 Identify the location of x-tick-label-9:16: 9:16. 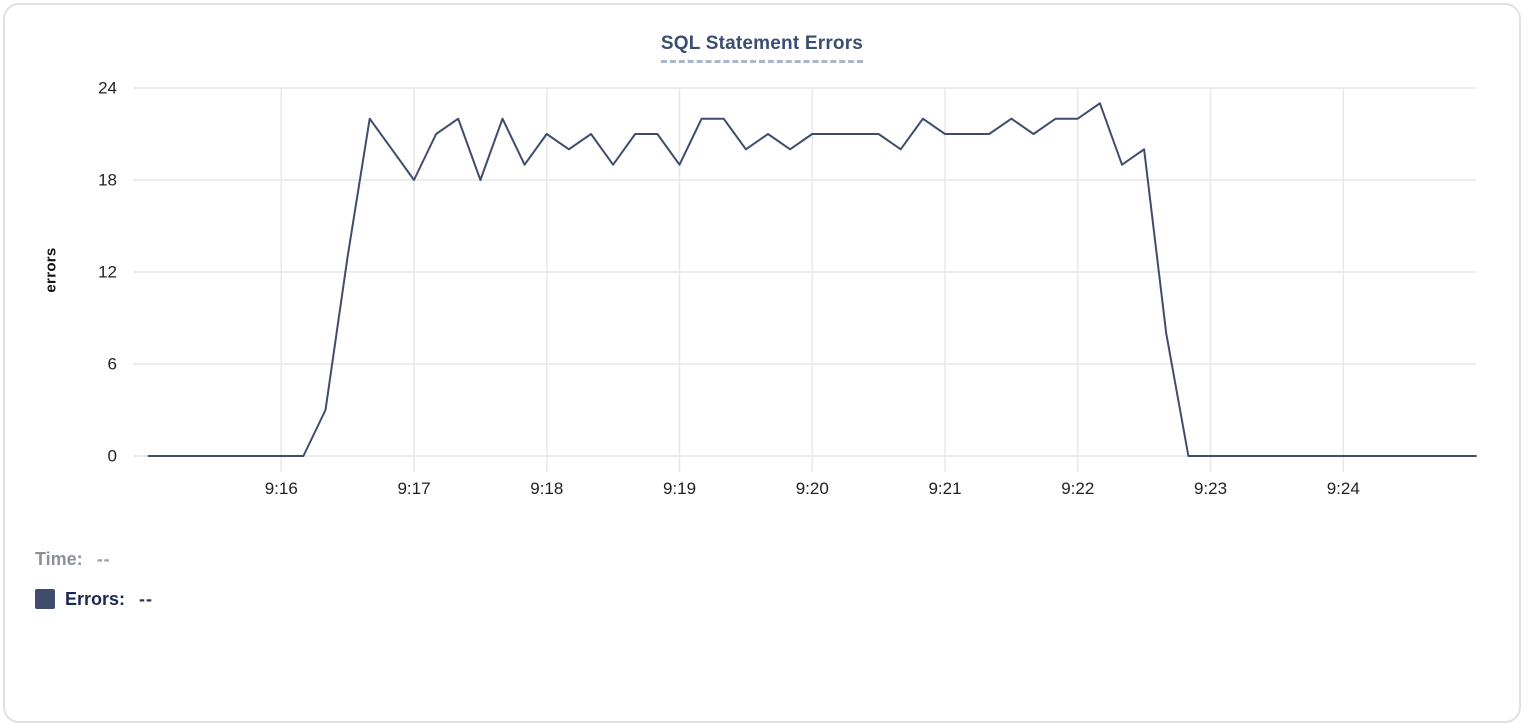
(281, 488).